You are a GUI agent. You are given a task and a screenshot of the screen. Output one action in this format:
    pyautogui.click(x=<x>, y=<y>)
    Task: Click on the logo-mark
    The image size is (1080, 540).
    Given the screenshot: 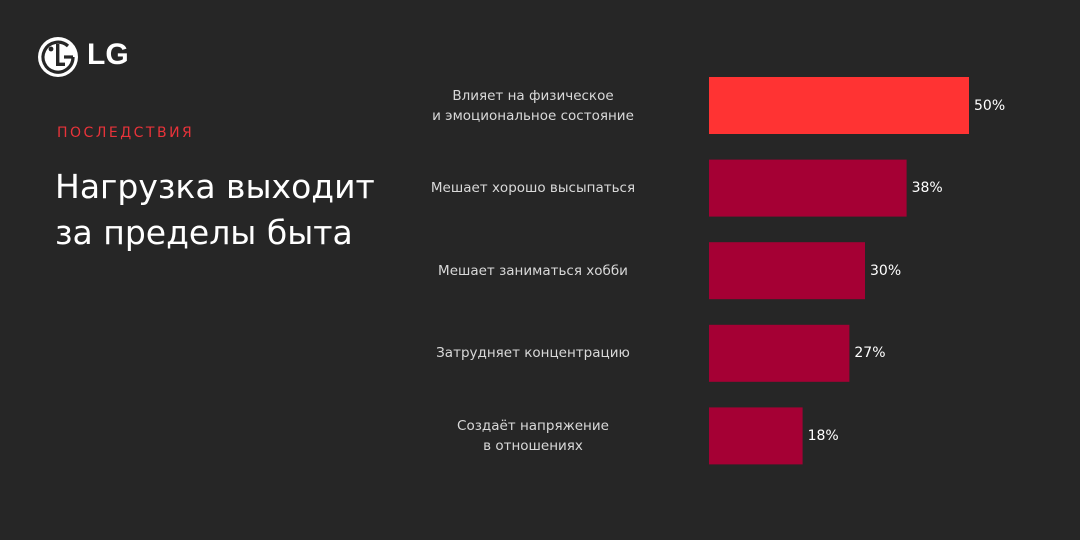 What is the action you would take?
    pyautogui.click(x=58, y=57)
    